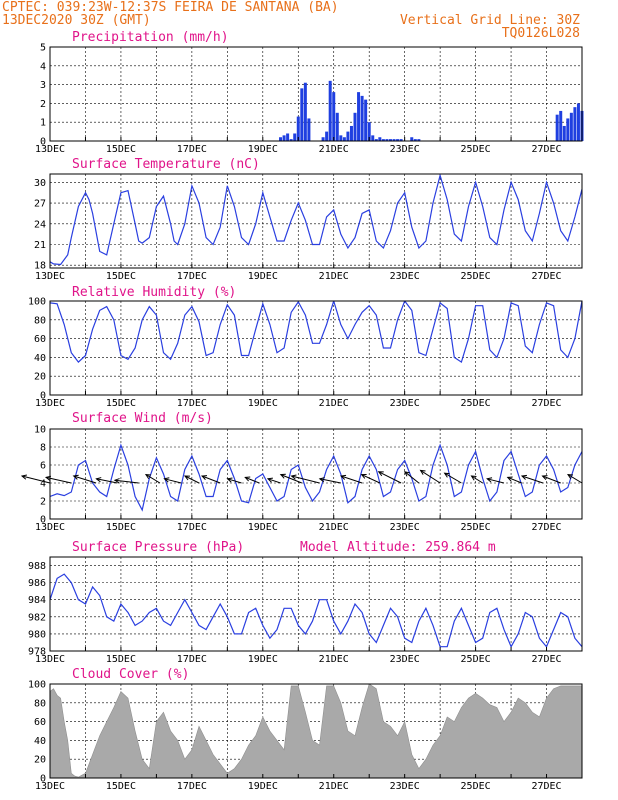 This screenshot has height=800, width=618. I want to click on temperature-ytick-label: 21, so click(40, 245).